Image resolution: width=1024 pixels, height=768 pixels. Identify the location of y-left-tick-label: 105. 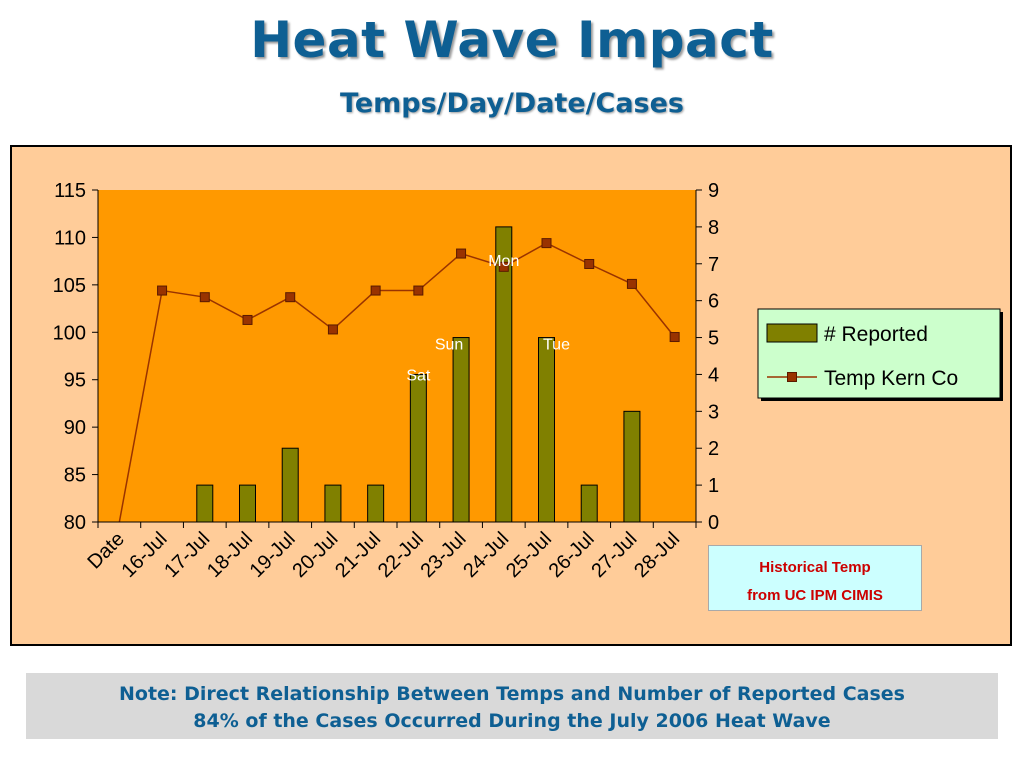
(69, 286).